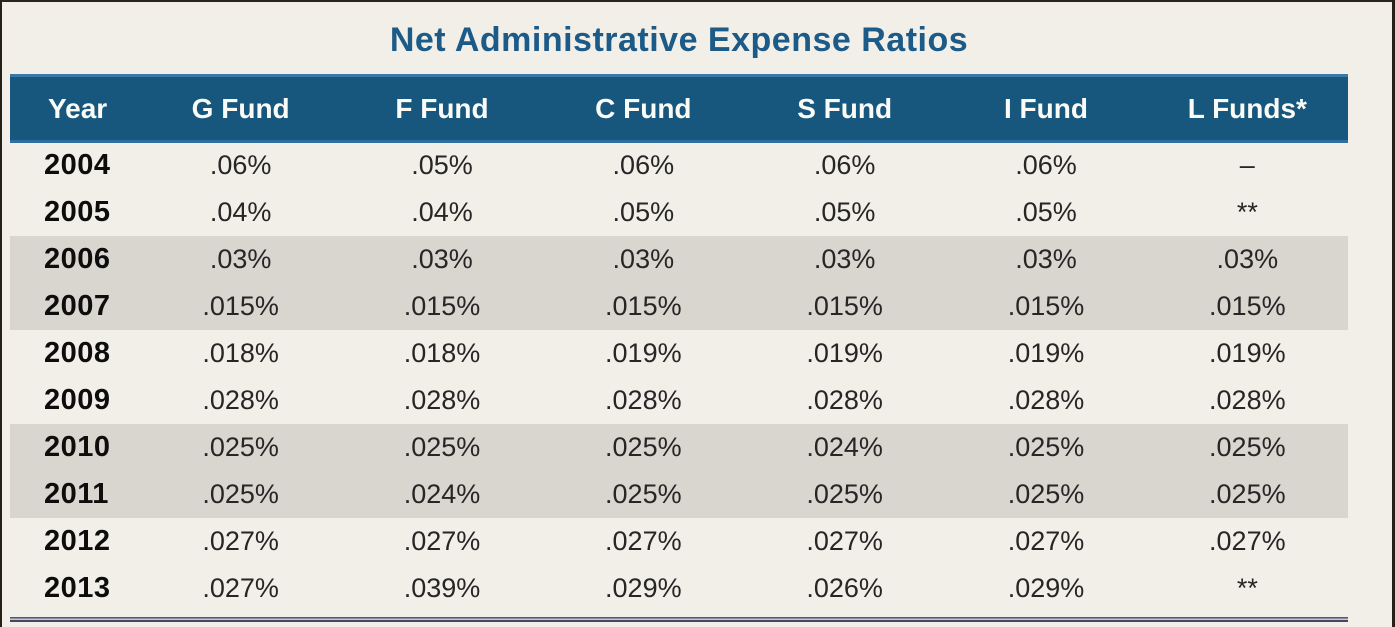 This screenshot has width=1395, height=627. Describe the element at coordinates (77, 352) in the screenshot. I see `year-cell: 2008` at that location.